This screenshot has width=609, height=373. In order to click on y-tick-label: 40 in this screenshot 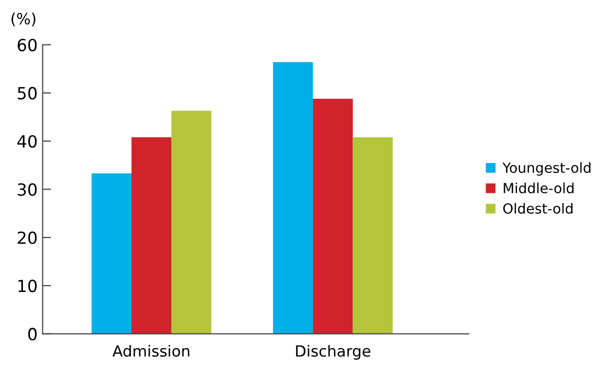, I will do `click(27, 141)`.